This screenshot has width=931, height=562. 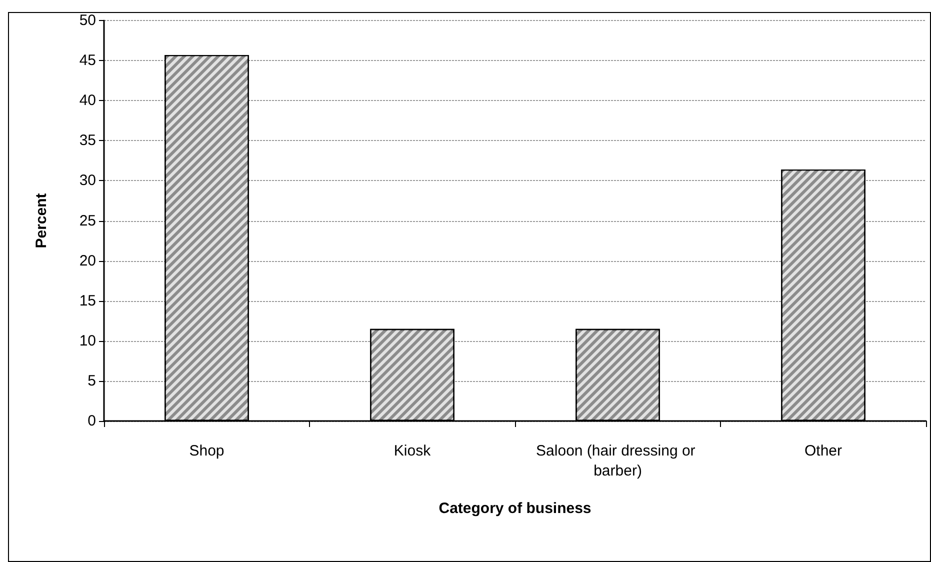 What do you see at coordinates (92, 421) in the screenshot?
I see `y-tick-label: 0` at bounding box center [92, 421].